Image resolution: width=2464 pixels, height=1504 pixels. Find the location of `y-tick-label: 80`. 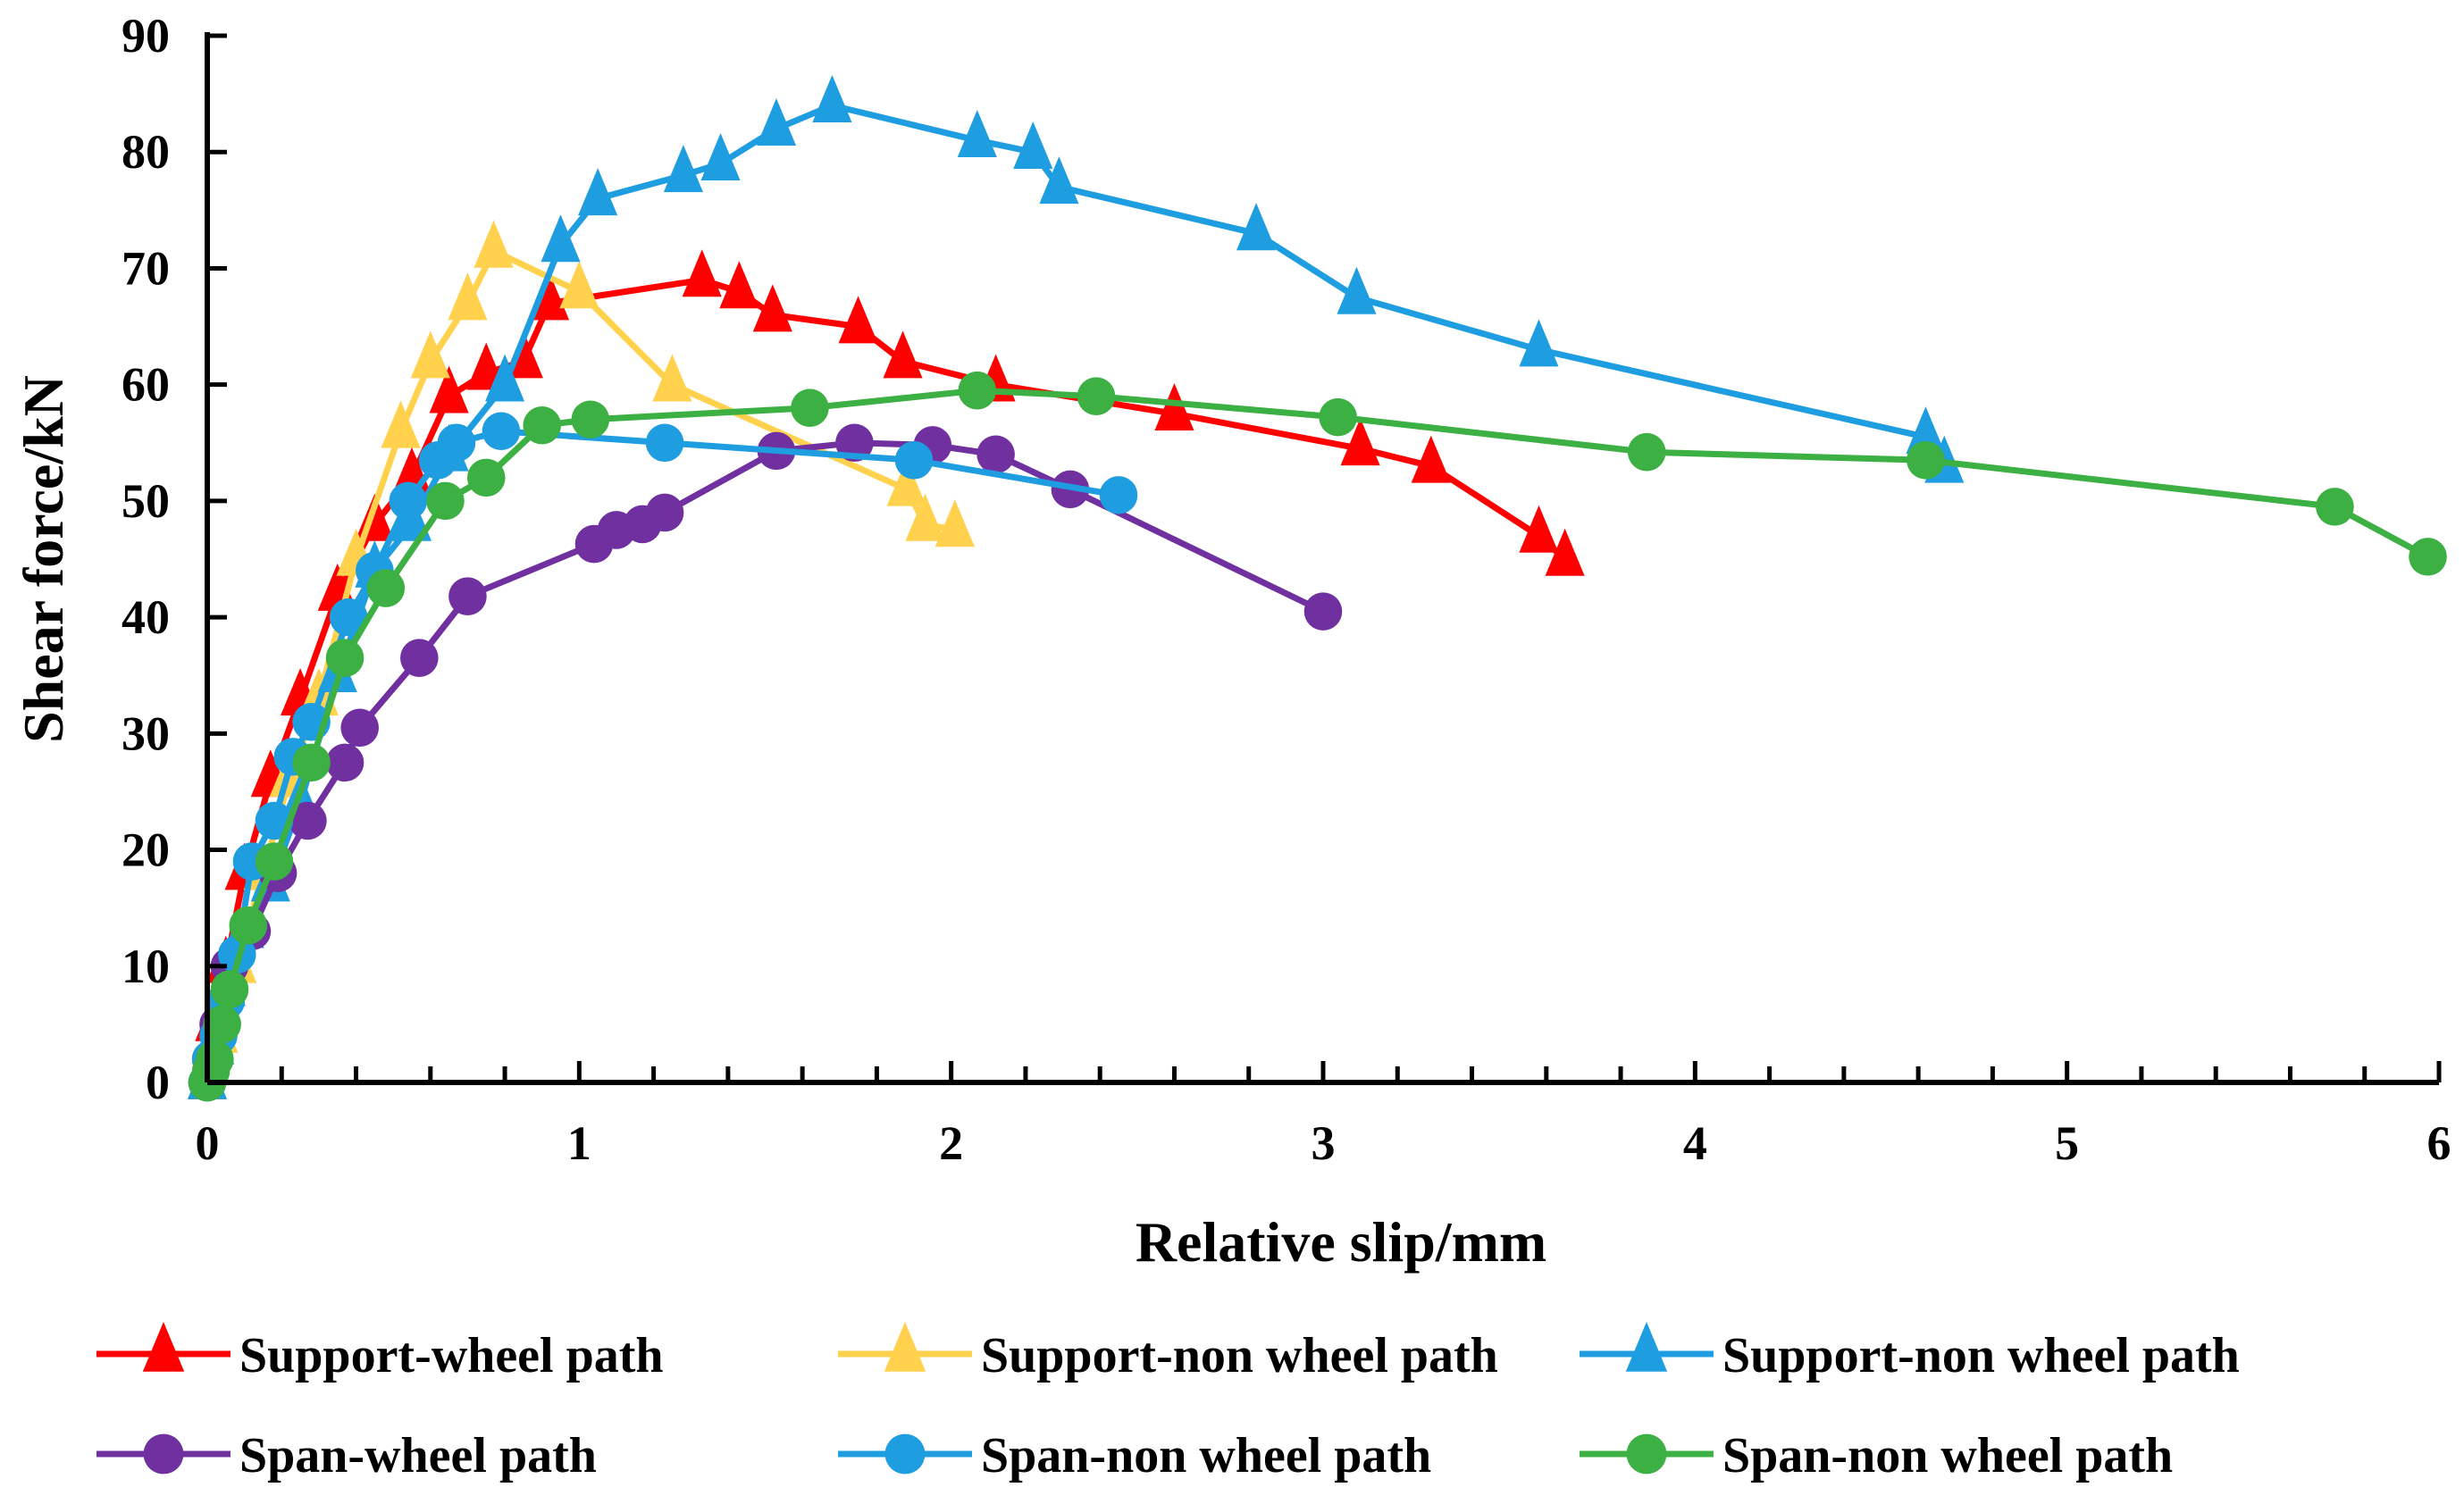

y-tick-label: 80 is located at coordinates (146, 152).